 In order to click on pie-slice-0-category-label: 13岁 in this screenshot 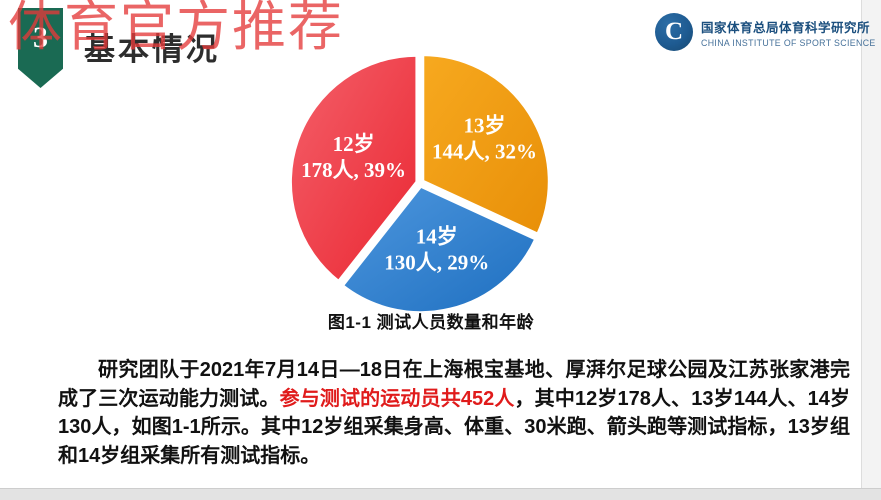, I will do `click(485, 126)`.